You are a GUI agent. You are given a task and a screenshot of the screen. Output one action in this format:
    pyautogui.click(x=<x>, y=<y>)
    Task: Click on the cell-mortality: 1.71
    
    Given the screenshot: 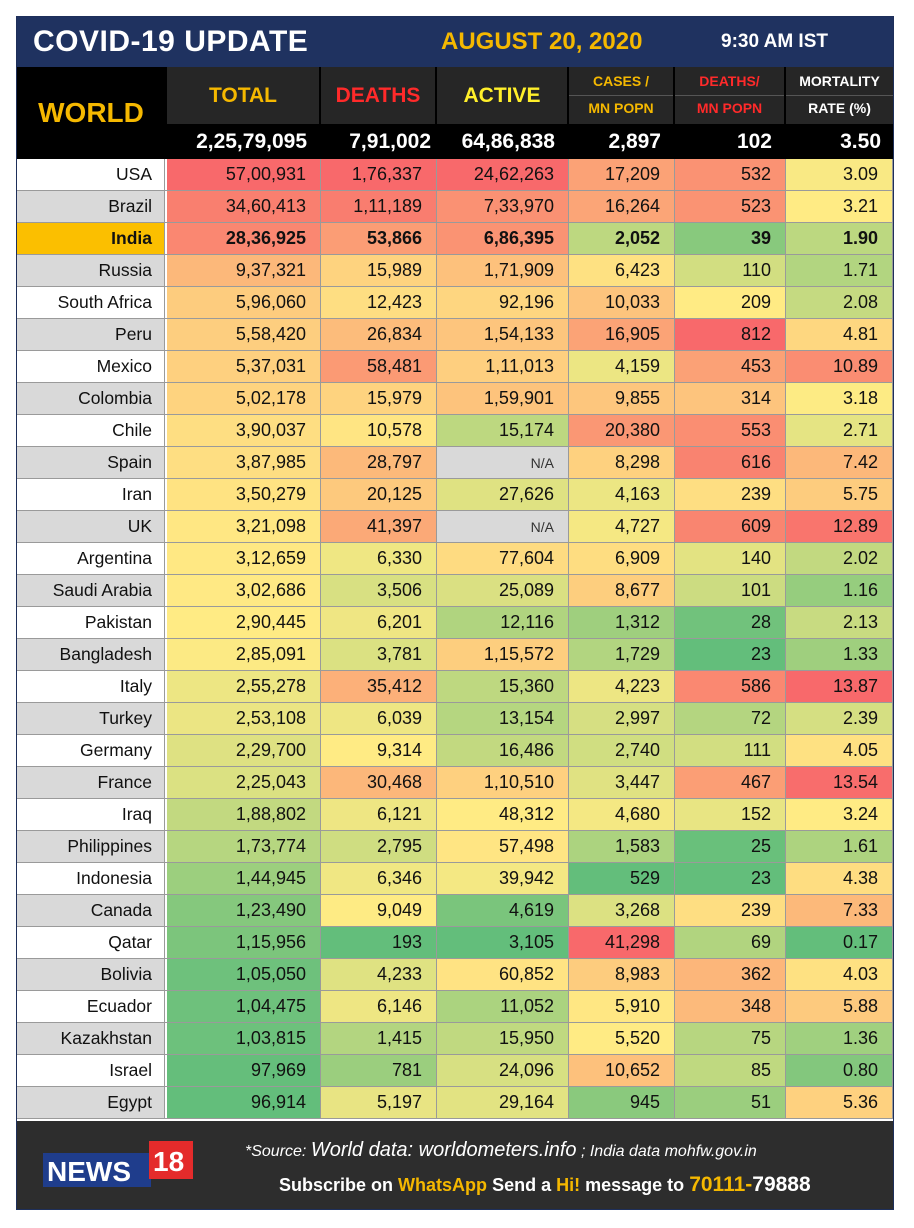 What is the action you would take?
    pyautogui.click(x=839, y=270)
    